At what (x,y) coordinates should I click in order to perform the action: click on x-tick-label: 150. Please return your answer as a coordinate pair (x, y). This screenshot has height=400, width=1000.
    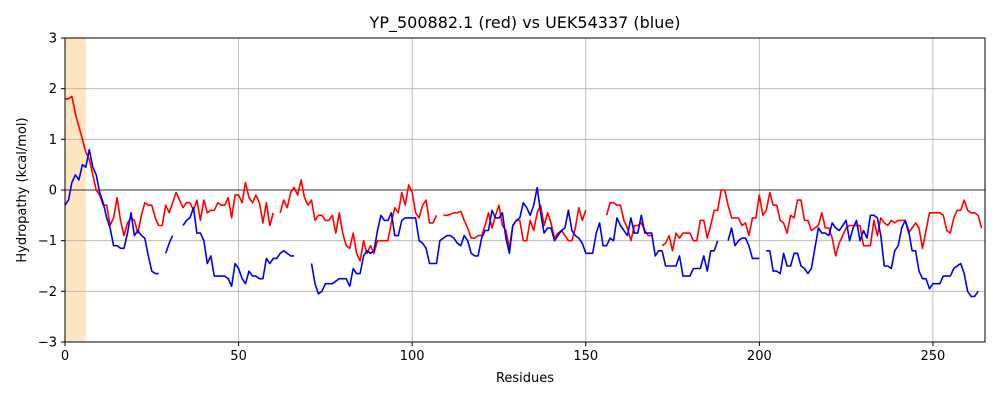
    Looking at the image, I should click on (585, 356).